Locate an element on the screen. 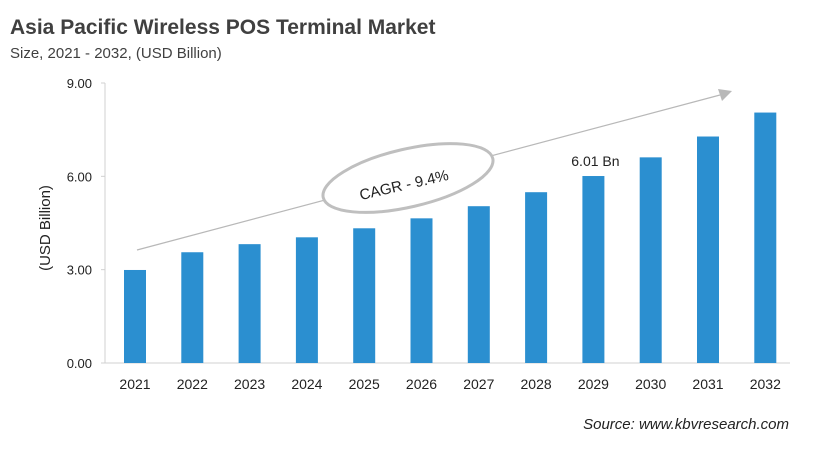  bar-2030 is located at coordinates (650, 260).